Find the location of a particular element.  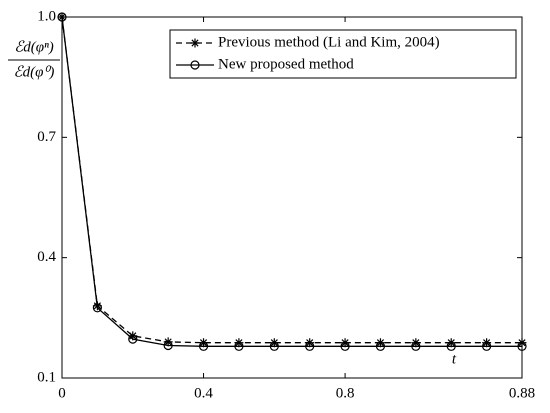

y-tick-label: 1.0 is located at coordinates (46, 16).